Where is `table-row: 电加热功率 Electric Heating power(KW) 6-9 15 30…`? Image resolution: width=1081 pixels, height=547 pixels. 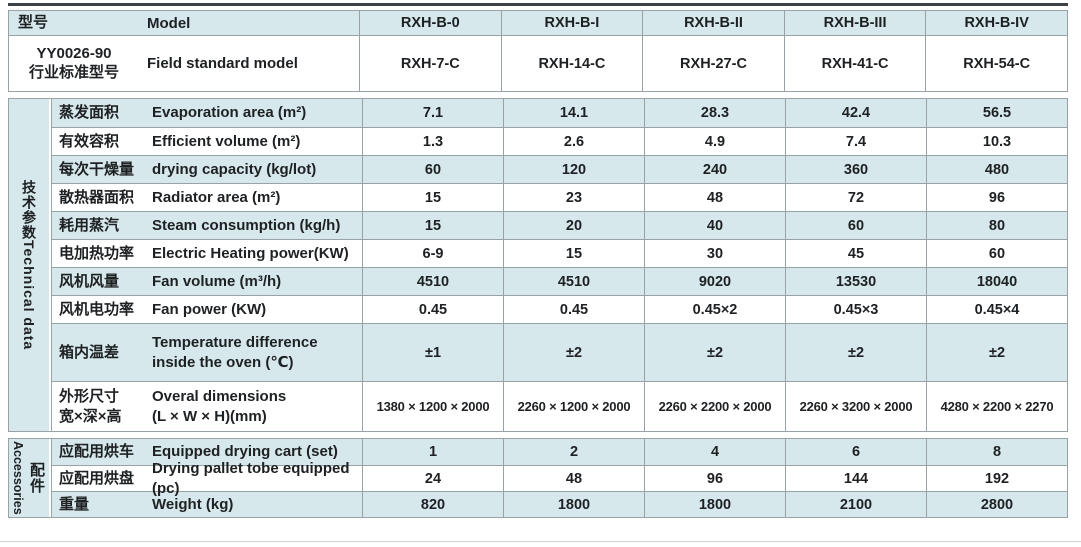
table-row: 电加热功率 Electric Heating power(KW) 6-9 15 30… is located at coordinates (559, 253).